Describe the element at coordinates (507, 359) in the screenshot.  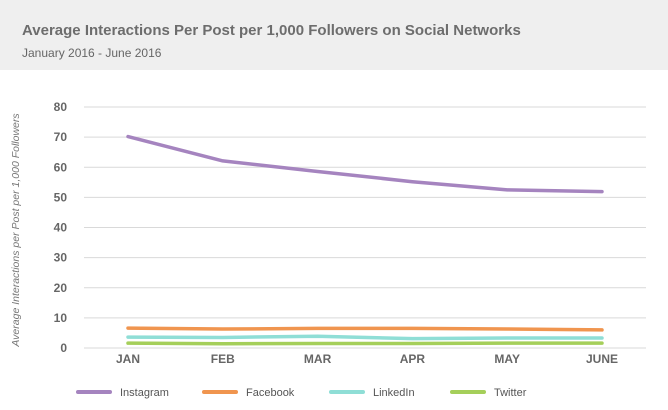
I see `x-tick-label: MAY` at that location.